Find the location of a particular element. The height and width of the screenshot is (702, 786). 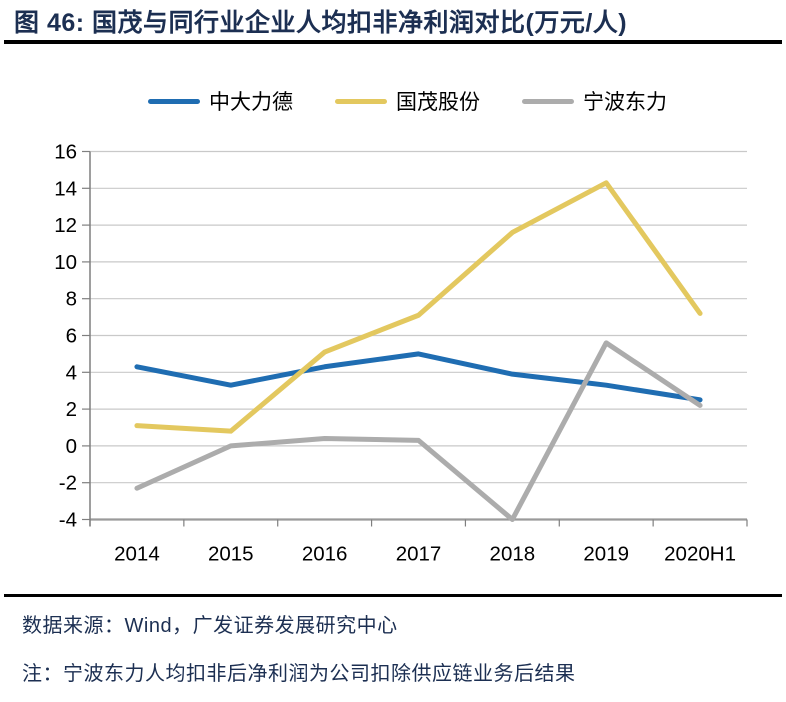

y-tick-label: -4 is located at coordinates (68, 520).